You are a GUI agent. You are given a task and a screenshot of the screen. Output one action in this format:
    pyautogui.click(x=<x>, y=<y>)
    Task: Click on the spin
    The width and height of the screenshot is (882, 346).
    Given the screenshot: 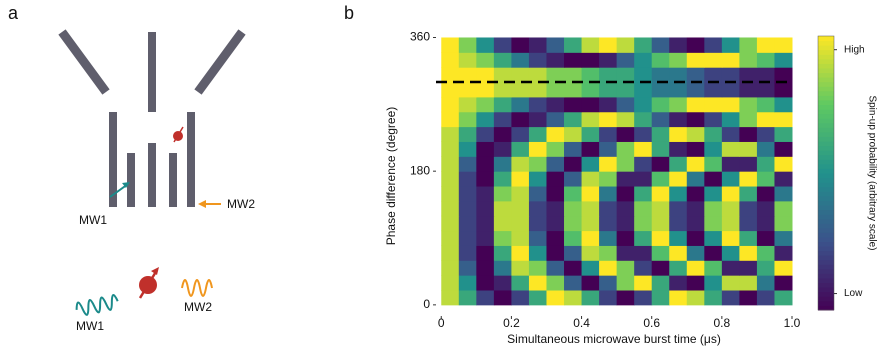 What is the action you would take?
    pyautogui.click(x=148, y=283)
    